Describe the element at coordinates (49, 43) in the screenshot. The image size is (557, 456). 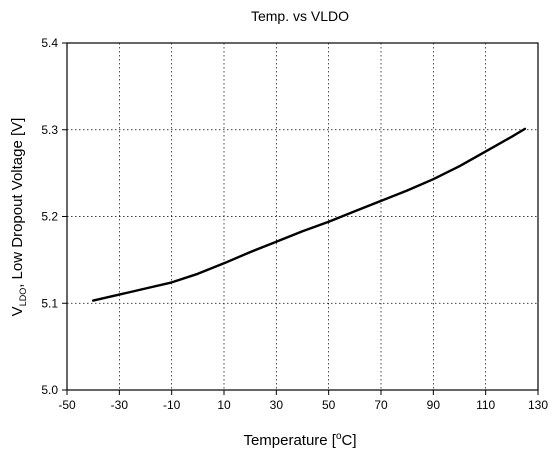
I see `y-tick-label: 5.4` at that location.